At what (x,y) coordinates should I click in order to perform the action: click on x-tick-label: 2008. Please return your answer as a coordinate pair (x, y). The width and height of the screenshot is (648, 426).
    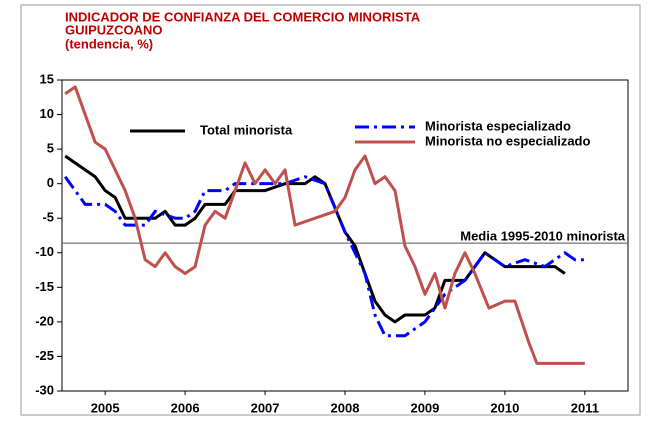
    Looking at the image, I should click on (345, 407).